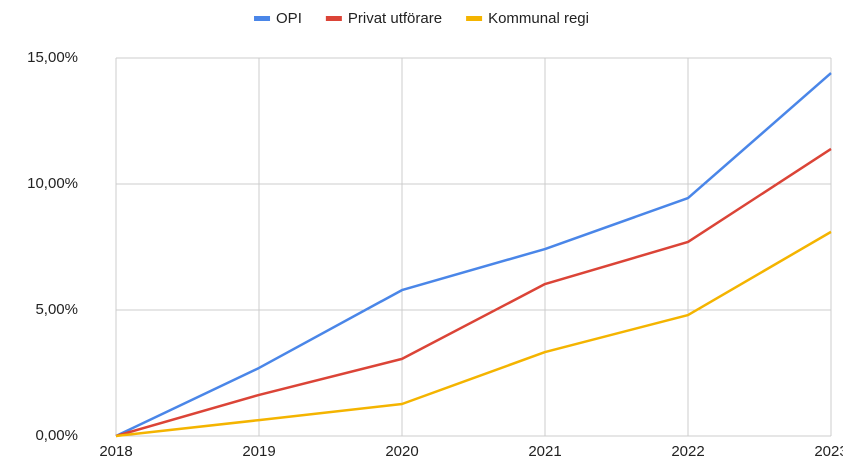 This screenshot has width=843, height=459. I want to click on y-tick-label: 5,00%, so click(56, 309).